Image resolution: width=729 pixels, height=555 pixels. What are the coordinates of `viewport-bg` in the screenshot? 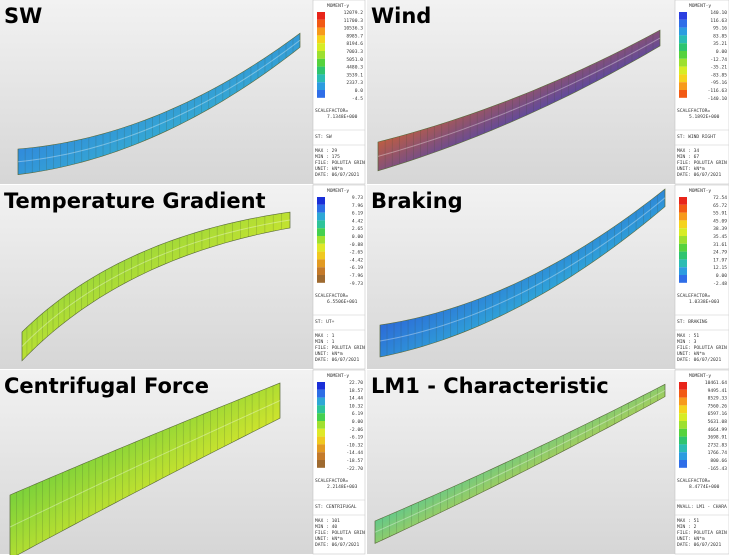 It's located at (156, 277).